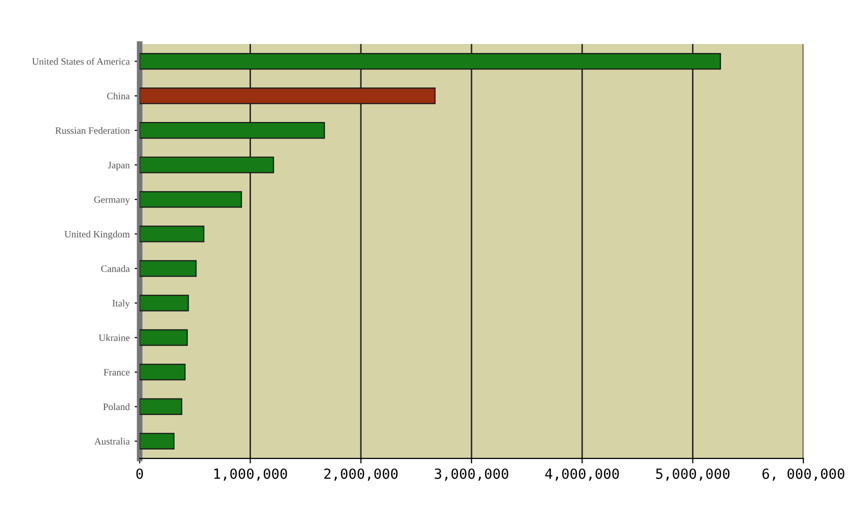 The image size is (862, 518). What do you see at coordinates (114, 338) in the screenshot?
I see `y-tick-label: Ukraine` at bounding box center [114, 338].